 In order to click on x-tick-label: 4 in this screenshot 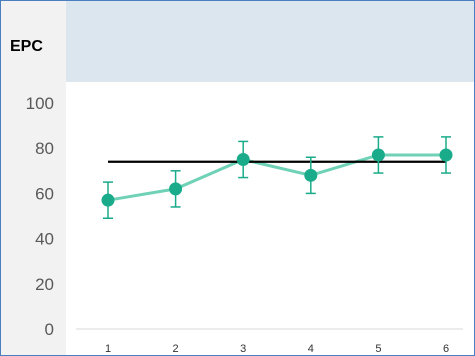, I will do `click(311, 349)`.